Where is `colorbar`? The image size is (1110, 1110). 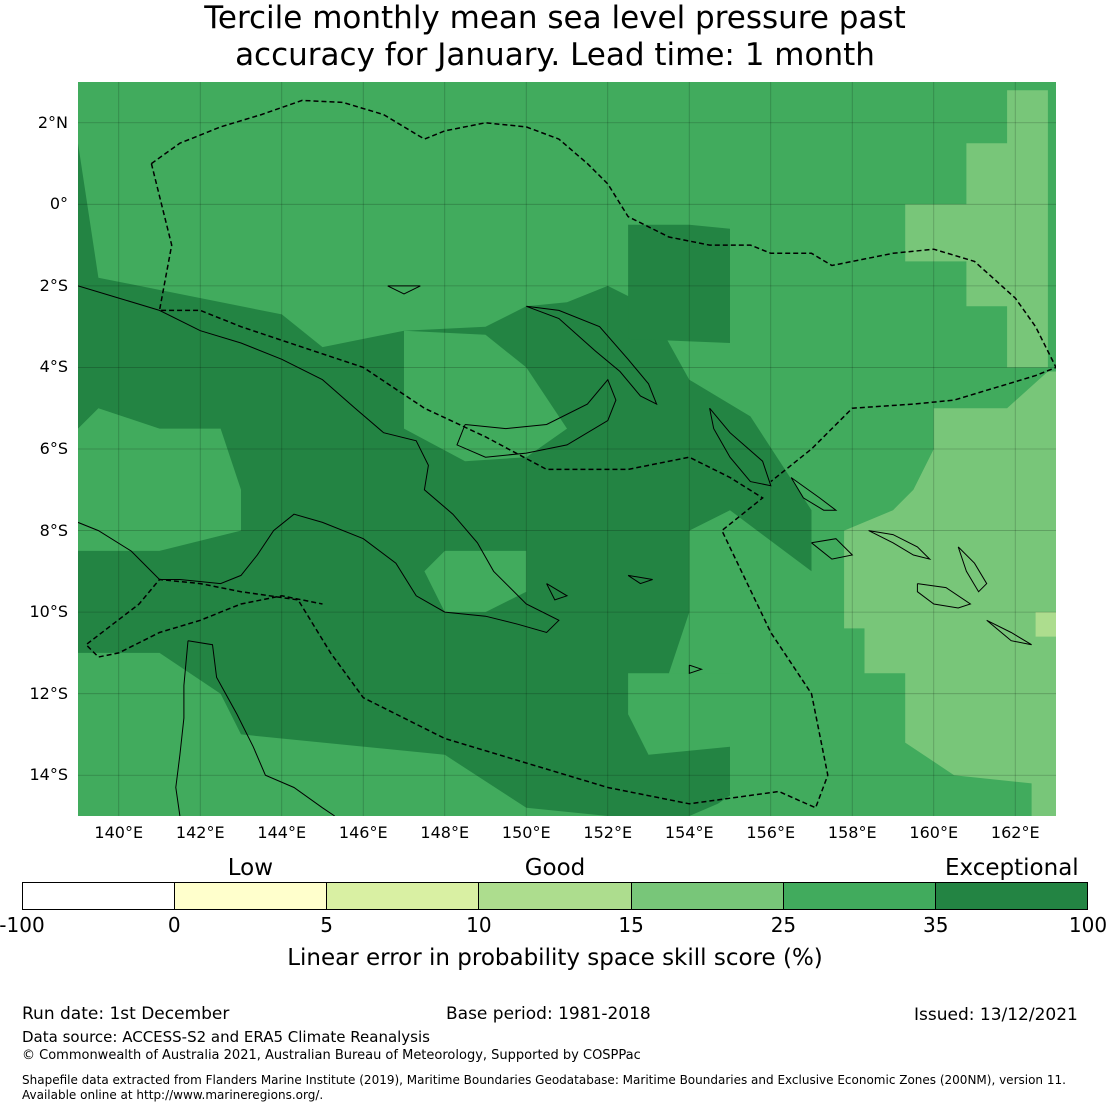 colorbar is located at coordinates (555, 896).